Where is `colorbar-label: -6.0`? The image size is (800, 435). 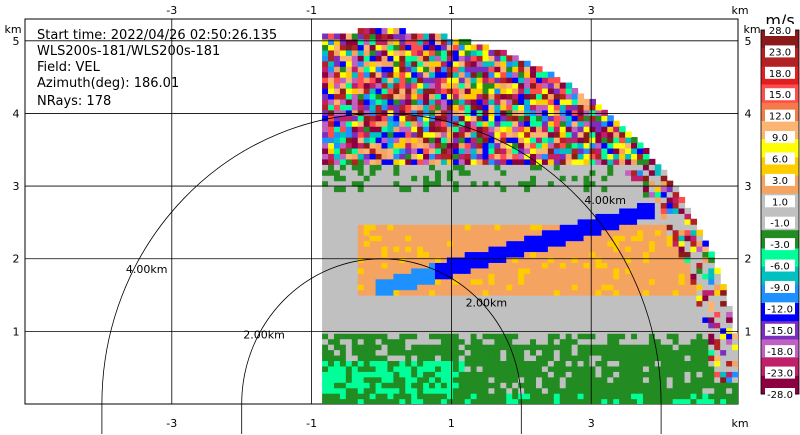 colorbar-label: -6.0 is located at coordinates (780, 267).